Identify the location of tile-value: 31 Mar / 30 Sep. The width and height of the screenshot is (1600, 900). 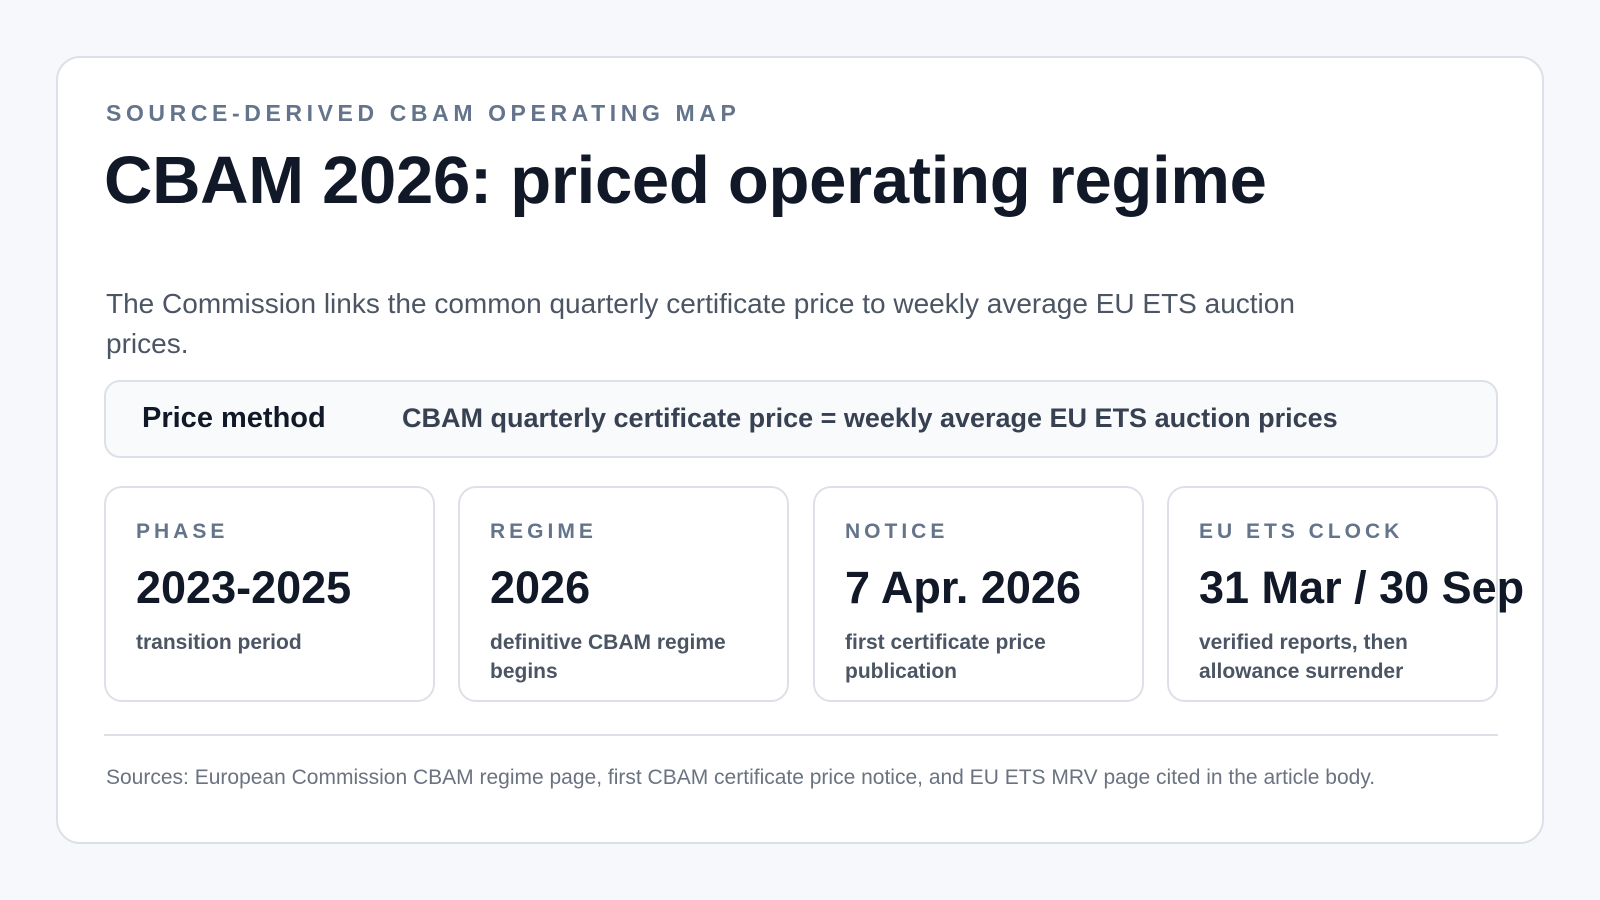
(1362, 587).